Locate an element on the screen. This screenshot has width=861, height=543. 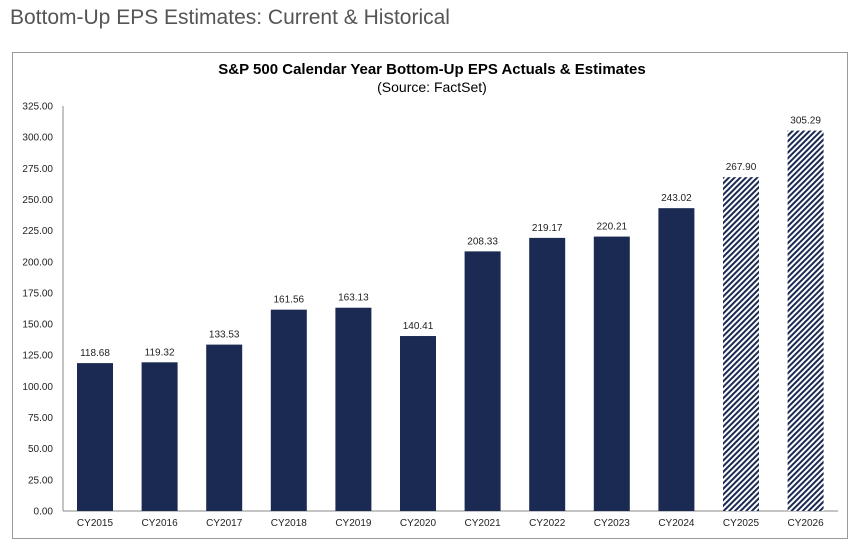
y-tick-label: 300.00 is located at coordinates (37, 138).